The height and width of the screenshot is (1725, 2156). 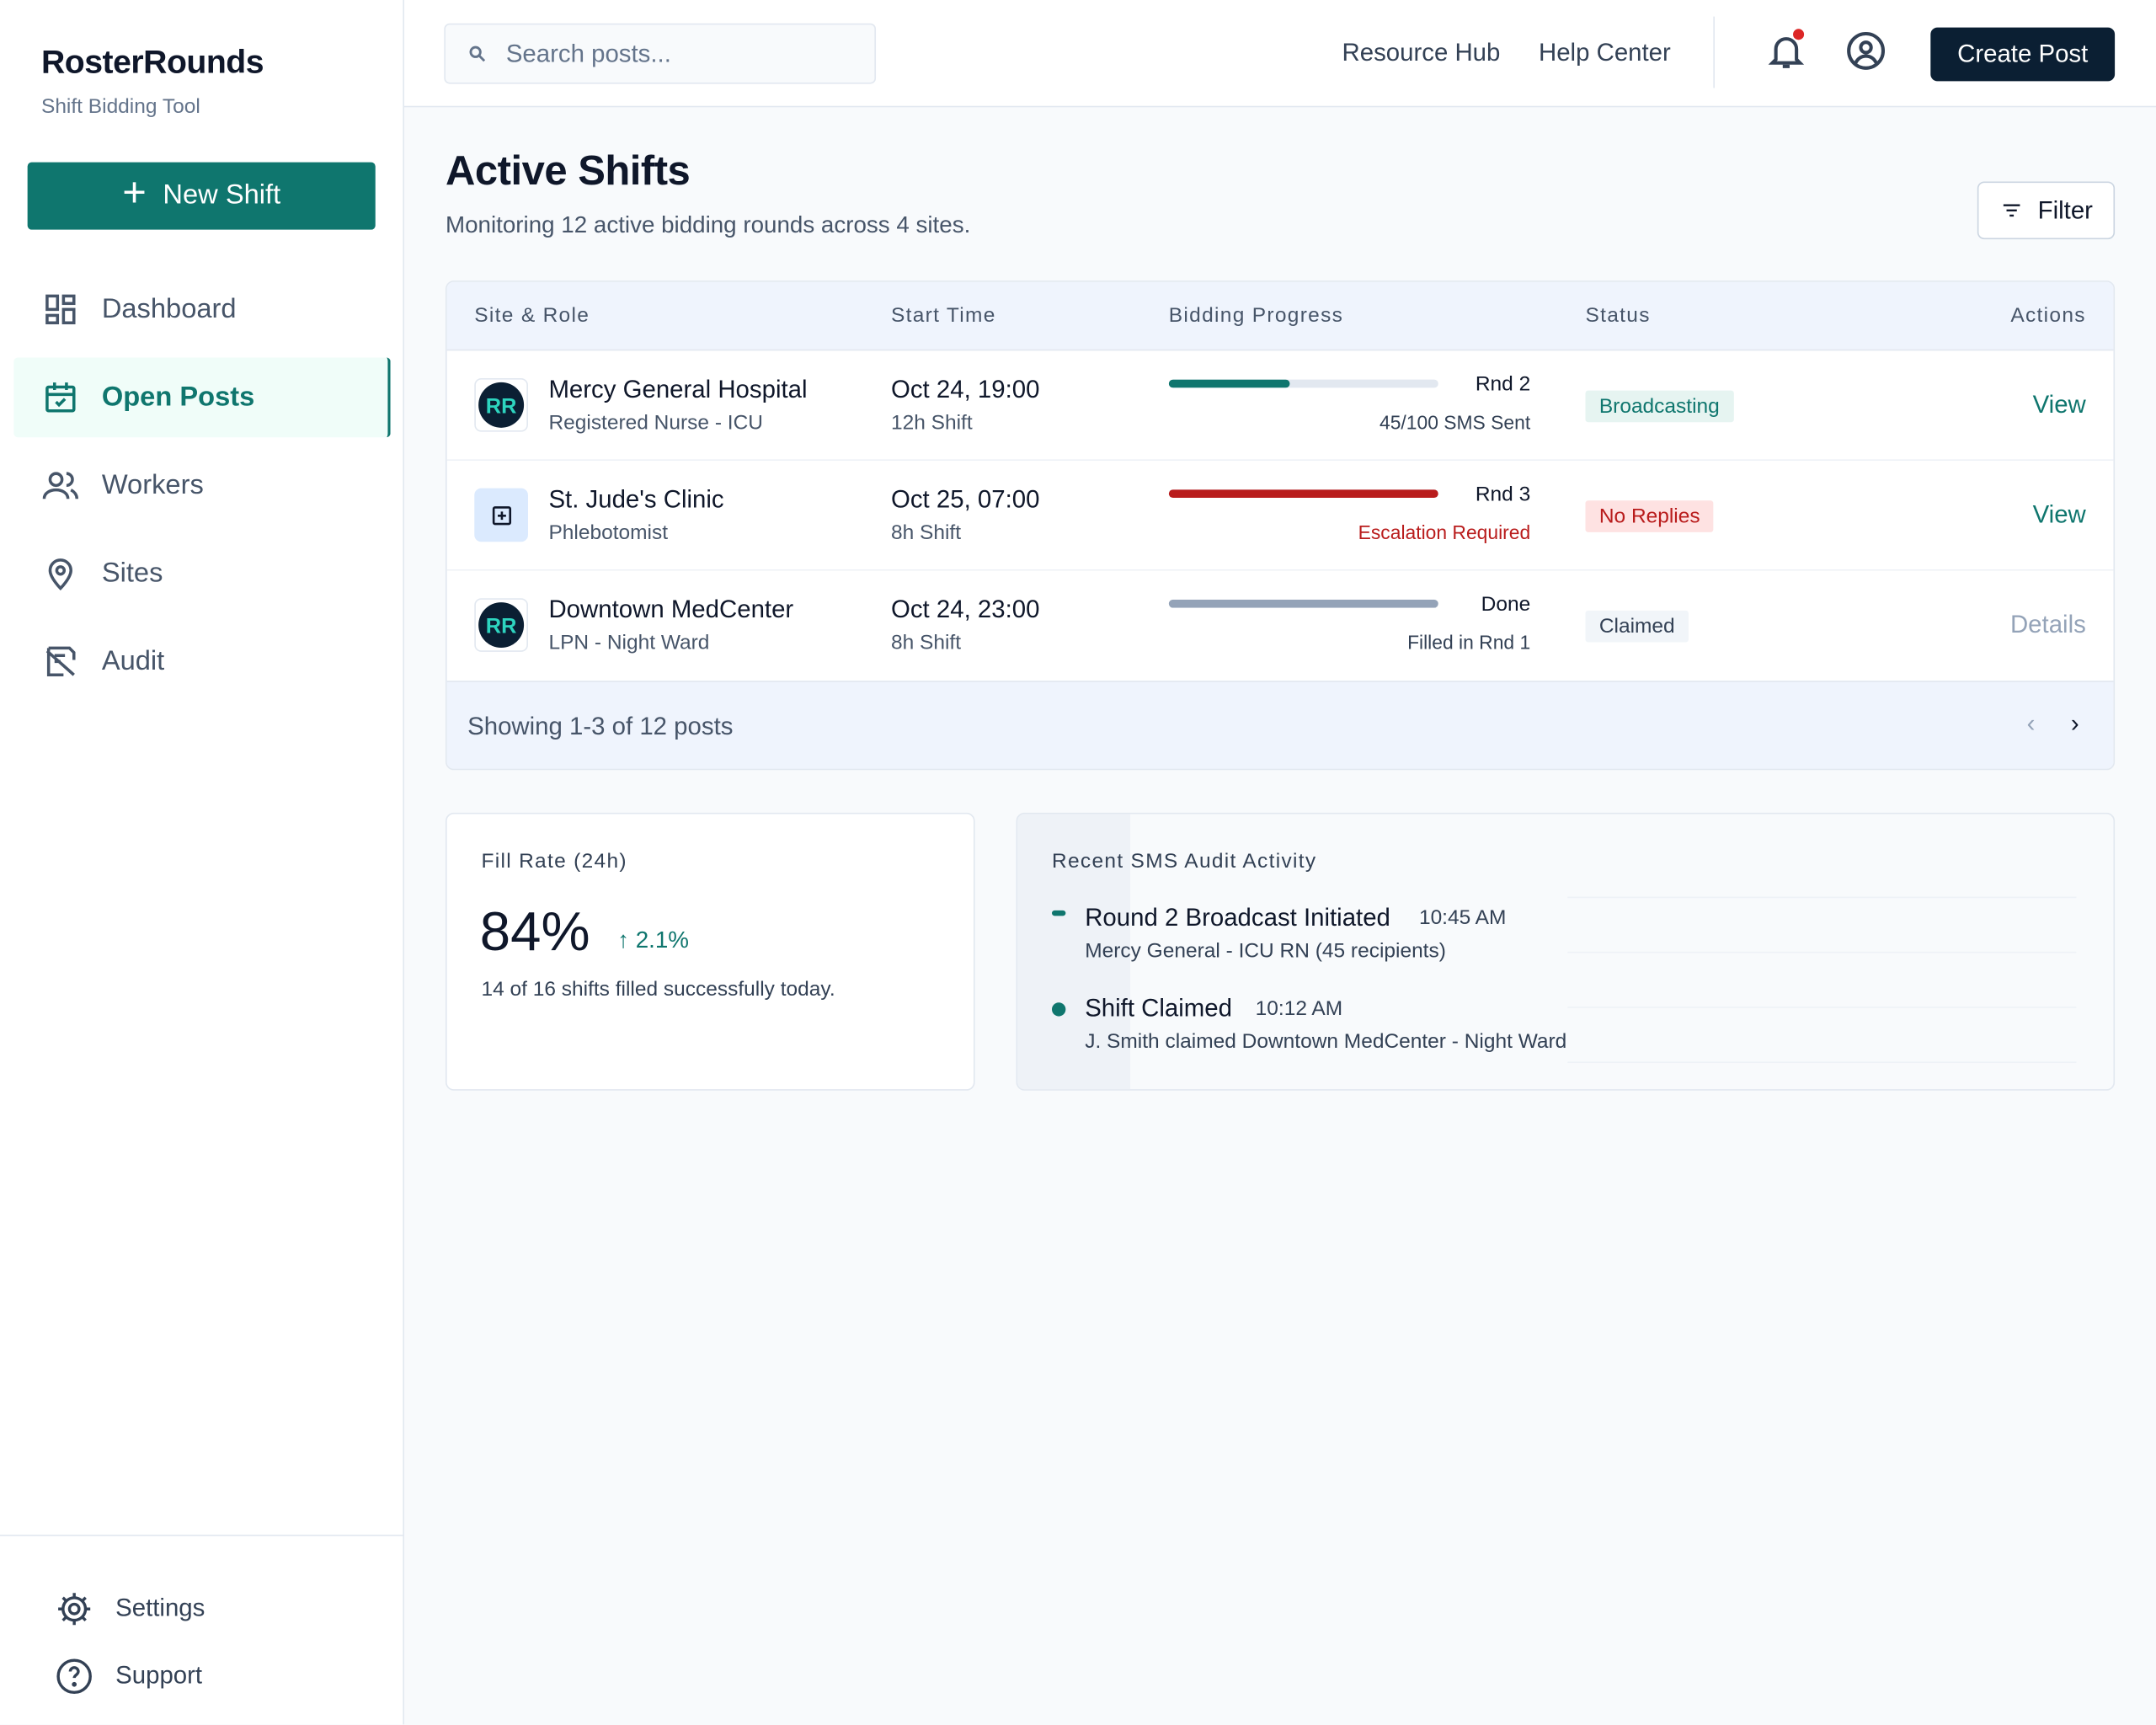 I want to click on account-icon, so click(x=1865, y=51).